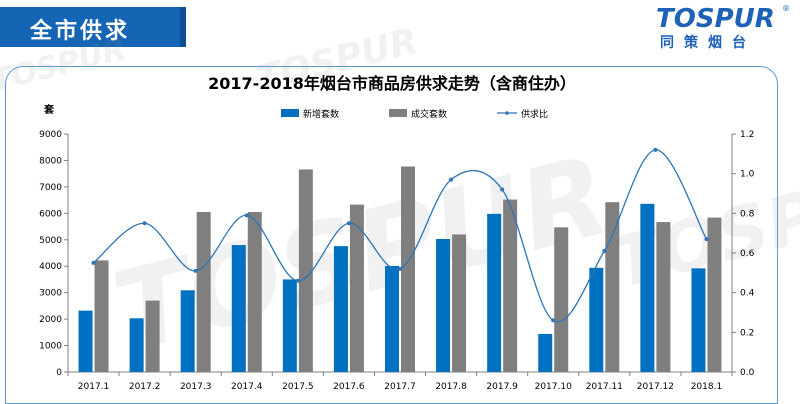 The image size is (800, 404). Describe the element at coordinates (50, 188) in the screenshot. I see `y-tick-label: 7000` at that location.